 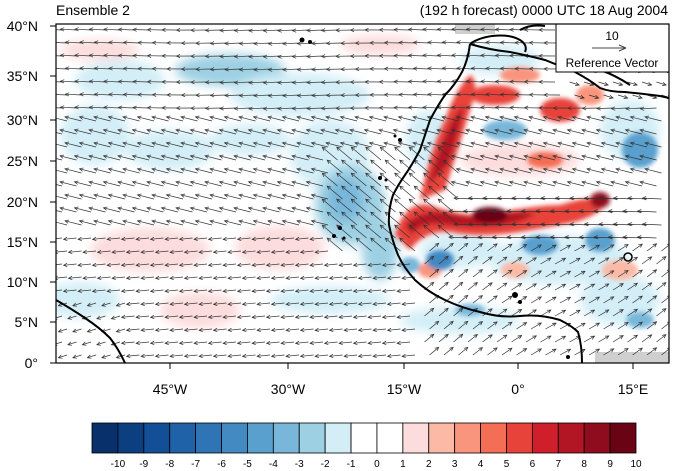 I want to click on colorbar-swatch, so click(x=131, y=438).